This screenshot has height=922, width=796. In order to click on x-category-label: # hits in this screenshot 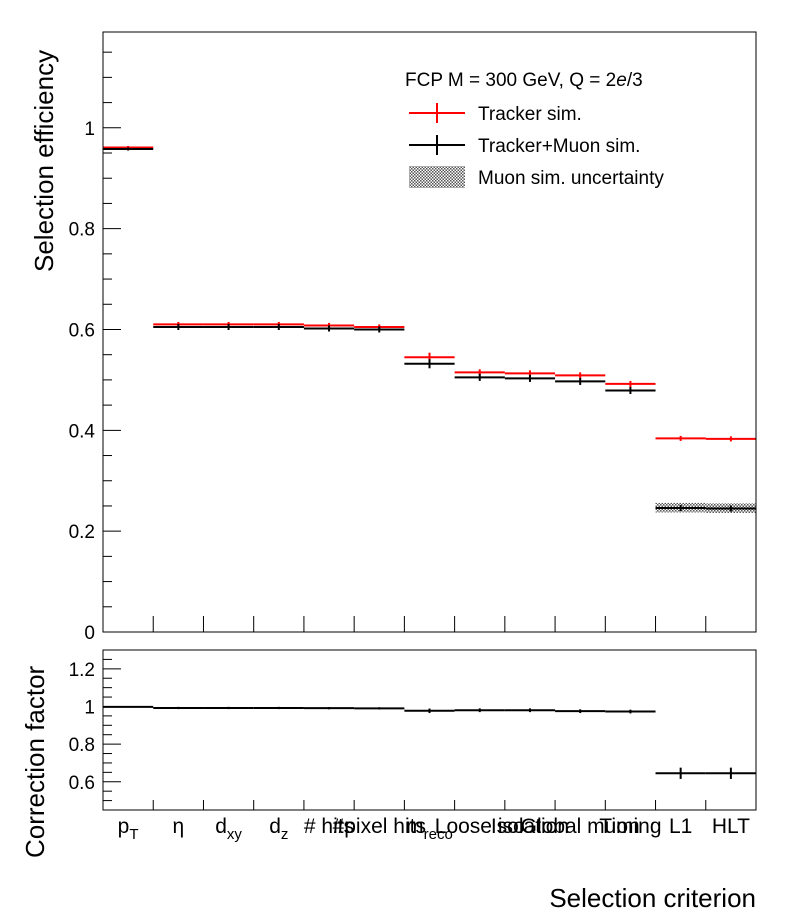, I will do `click(329, 826)`.